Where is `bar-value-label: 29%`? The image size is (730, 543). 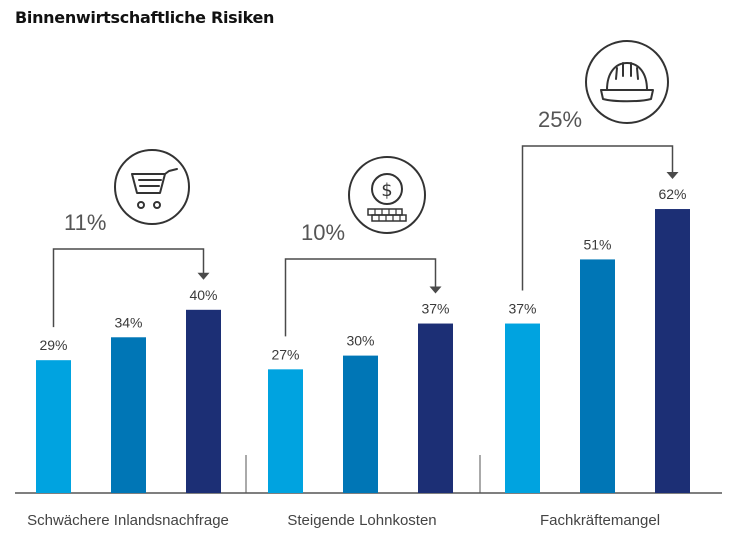
bar-value-label: 29% is located at coordinates (53, 345).